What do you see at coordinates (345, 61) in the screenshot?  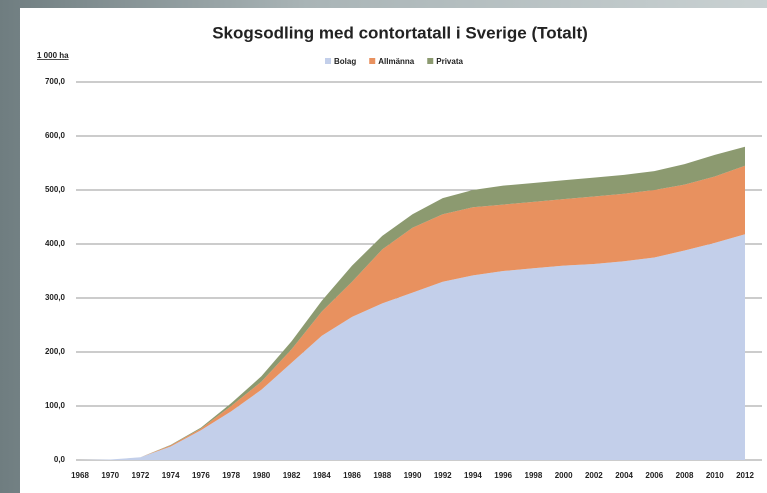 I see `legend-label: Bolag` at bounding box center [345, 61].